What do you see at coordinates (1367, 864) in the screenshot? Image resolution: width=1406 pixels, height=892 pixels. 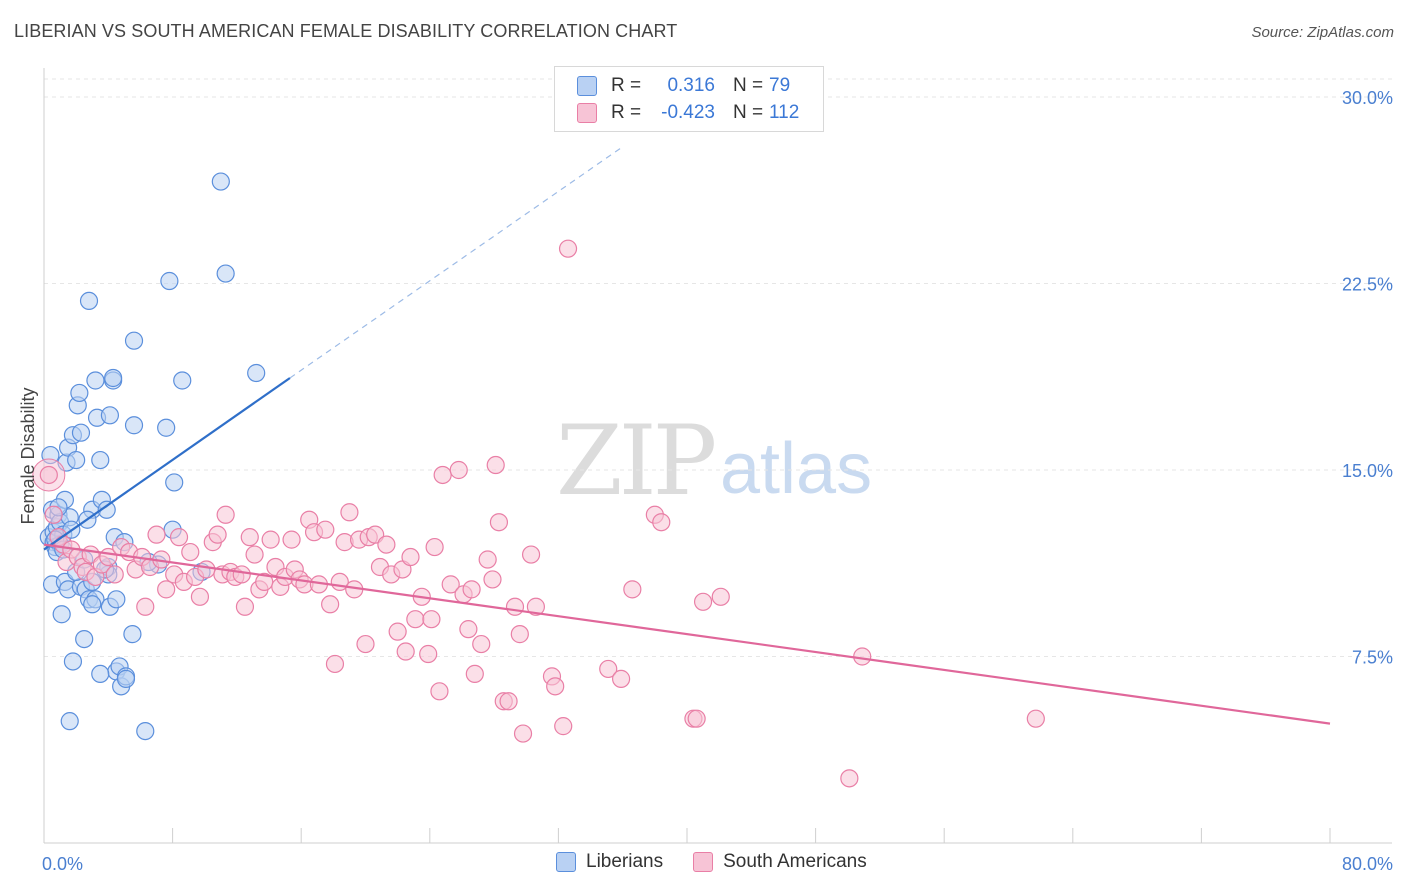 I see `x-tick-label-max: 80.0%` at bounding box center [1367, 864].